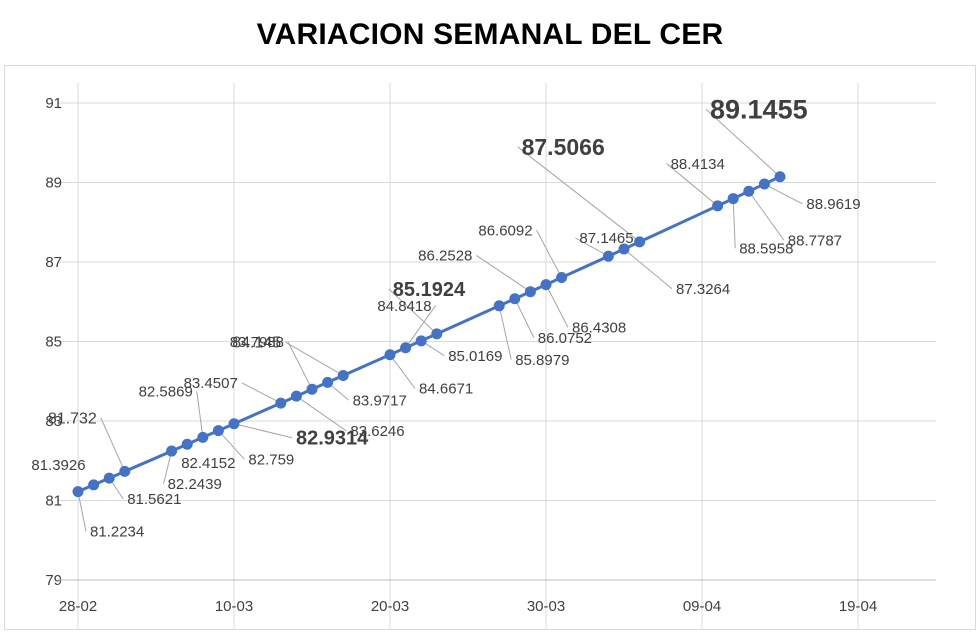 This screenshot has width=980, height=634. Describe the element at coordinates (377, 431) in the screenshot. I see `data-label: 83.6246` at that location.